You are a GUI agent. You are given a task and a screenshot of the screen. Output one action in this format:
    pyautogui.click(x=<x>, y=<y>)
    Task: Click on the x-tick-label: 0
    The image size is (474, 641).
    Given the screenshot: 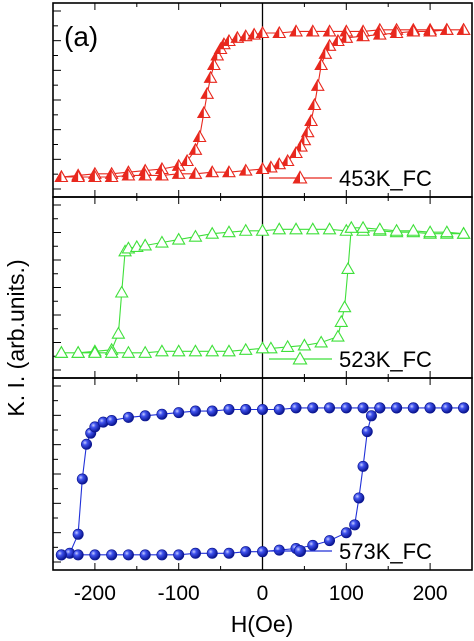 What is the action you would take?
    pyautogui.click(x=263, y=593)
    